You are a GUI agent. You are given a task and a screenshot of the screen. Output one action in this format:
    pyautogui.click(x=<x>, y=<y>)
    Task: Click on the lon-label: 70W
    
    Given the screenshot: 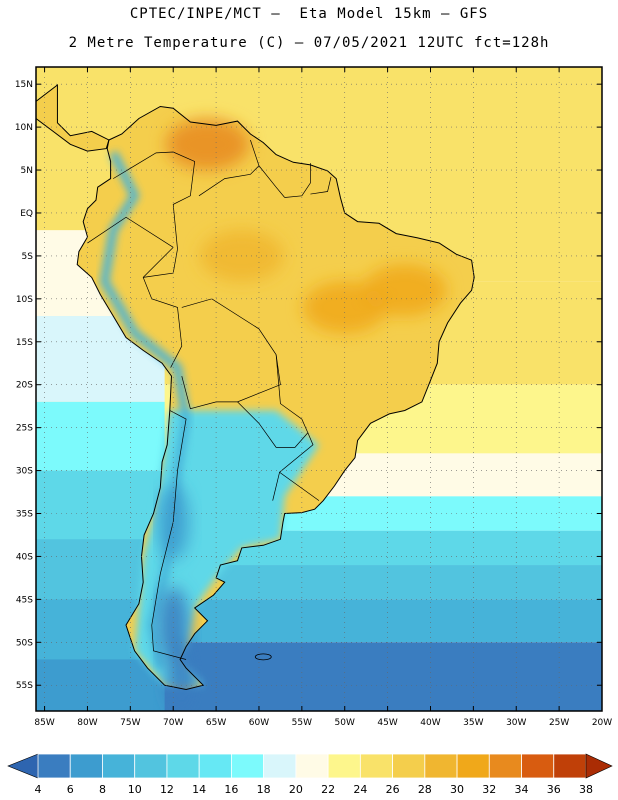 What is the action you would take?
    pyautogui.click(x=173, y=723)
    